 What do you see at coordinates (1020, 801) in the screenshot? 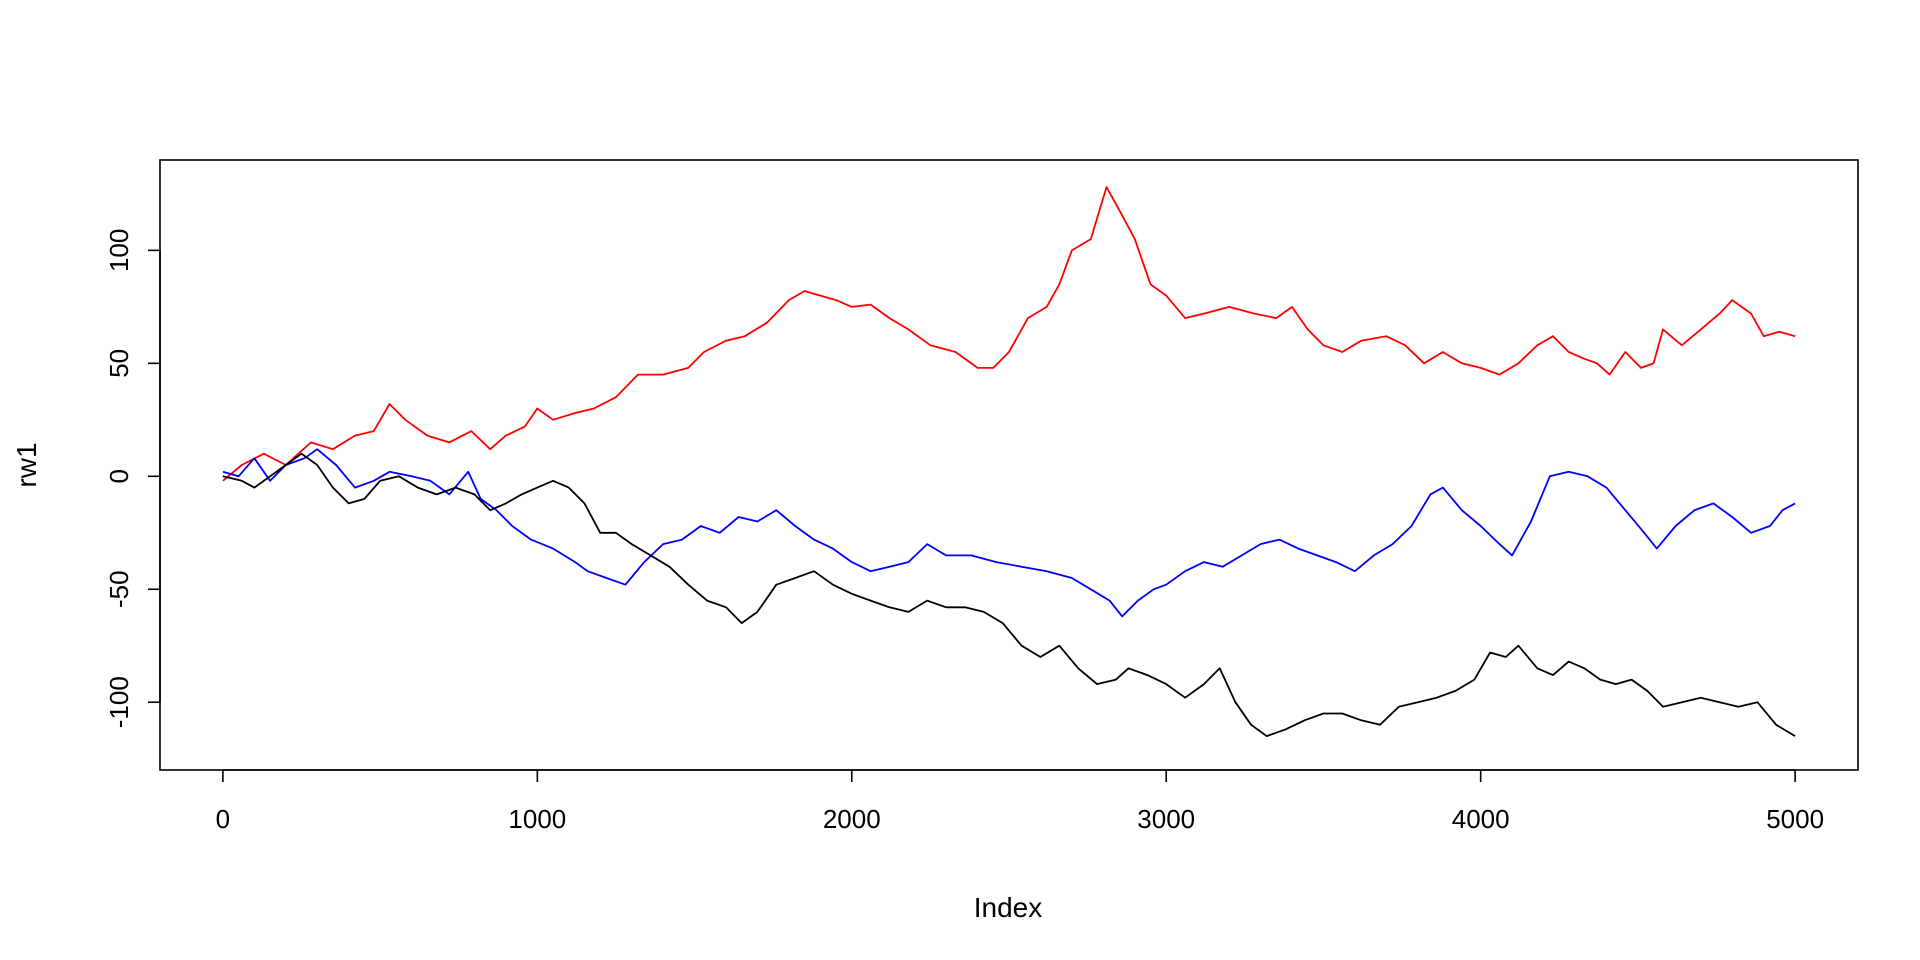
I see `x-axis: 0 1000 2000 3000 4000 5000` at bounding box center [1020, 801].